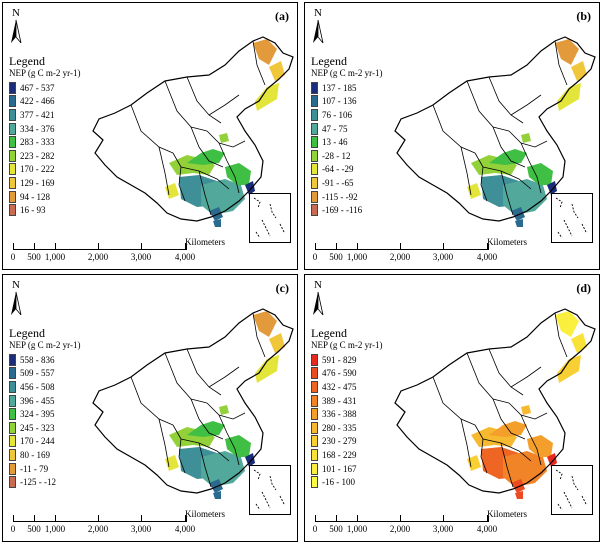 The width and height of the screenshot is (602, 544). What do you see at coordinates (495, 129) in the screenshot?
I see `country-outline` at bounding box center [495, 129].